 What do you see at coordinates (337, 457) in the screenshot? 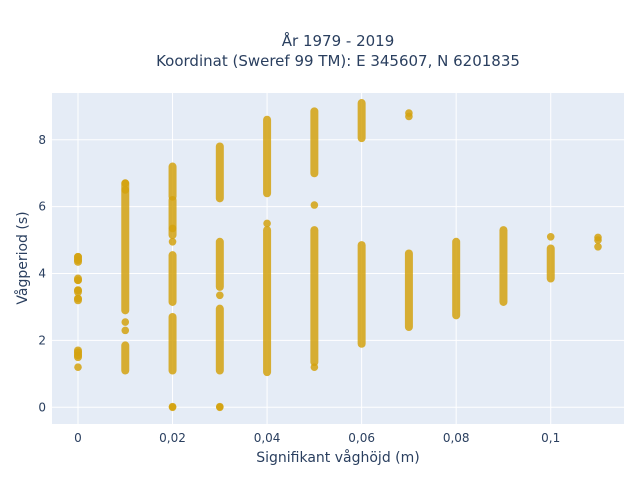
I see `x-axis-label: Signifikant våghöjd (m)` at bounding box center [337, 457].